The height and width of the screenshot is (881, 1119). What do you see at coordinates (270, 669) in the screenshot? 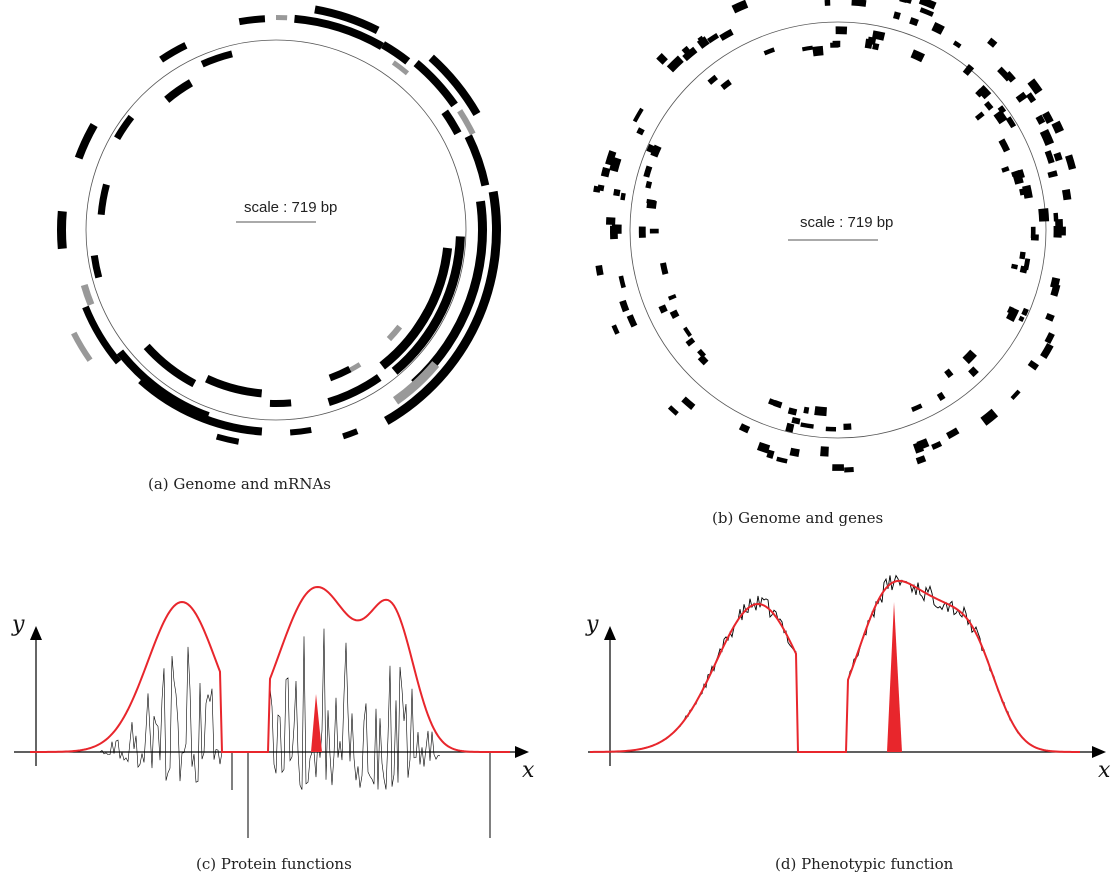
I see `envelope-curve` at bounding box center [270, 669].